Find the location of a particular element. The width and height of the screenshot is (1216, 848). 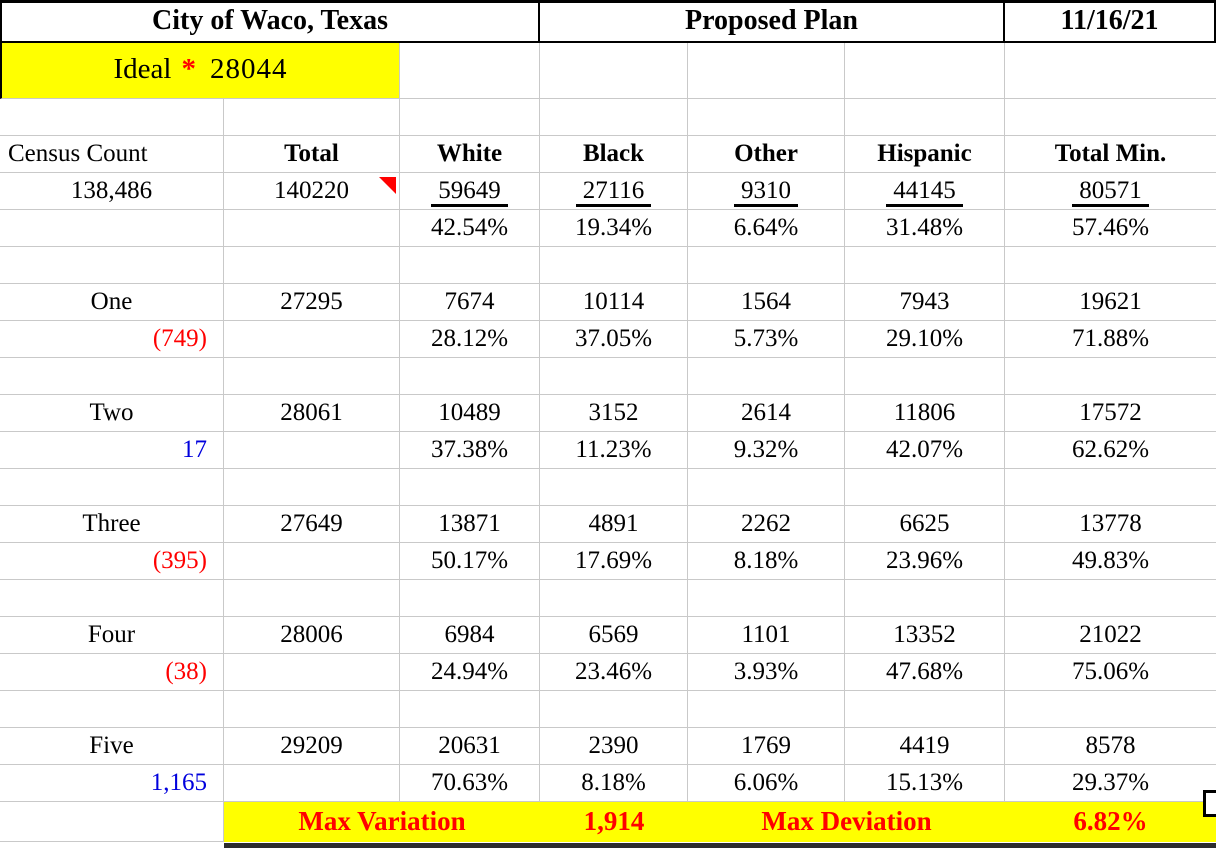

district-hispanic: 4419 is located at coordinates (925, 746).